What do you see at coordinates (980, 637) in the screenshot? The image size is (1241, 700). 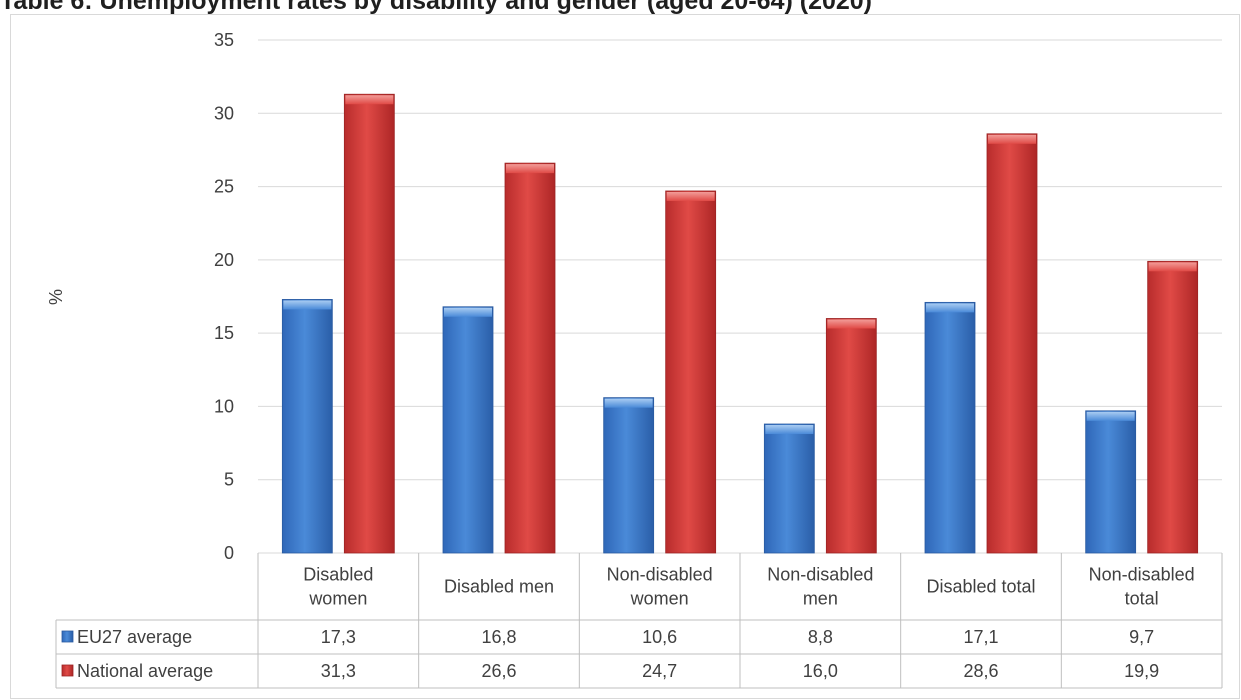 I see `data-label: 17,1` at bounding box center [980, 637].